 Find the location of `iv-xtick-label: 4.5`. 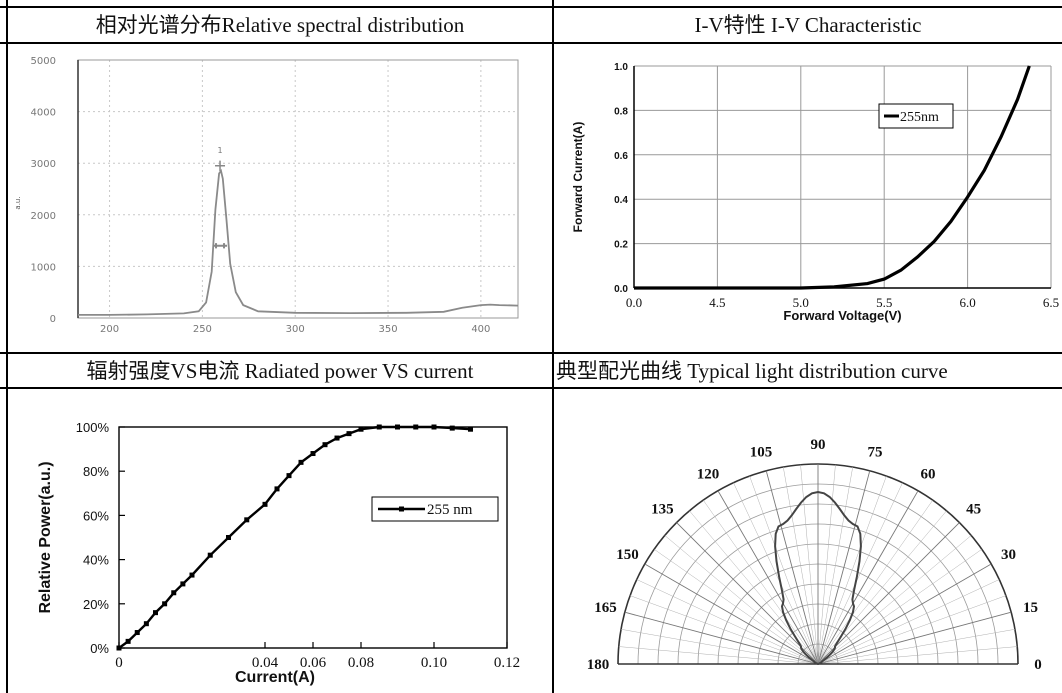

iv-xtick-label: 4.5 is located at coordinates (717, 302).